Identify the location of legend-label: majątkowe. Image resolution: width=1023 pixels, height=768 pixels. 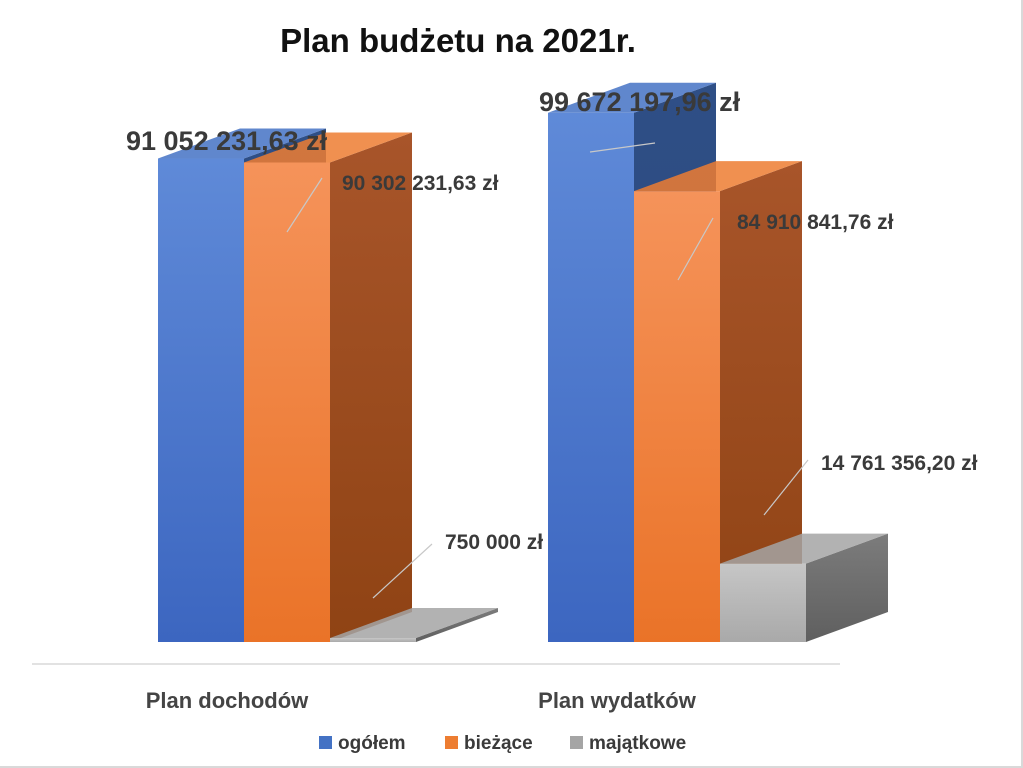
(637, 743).